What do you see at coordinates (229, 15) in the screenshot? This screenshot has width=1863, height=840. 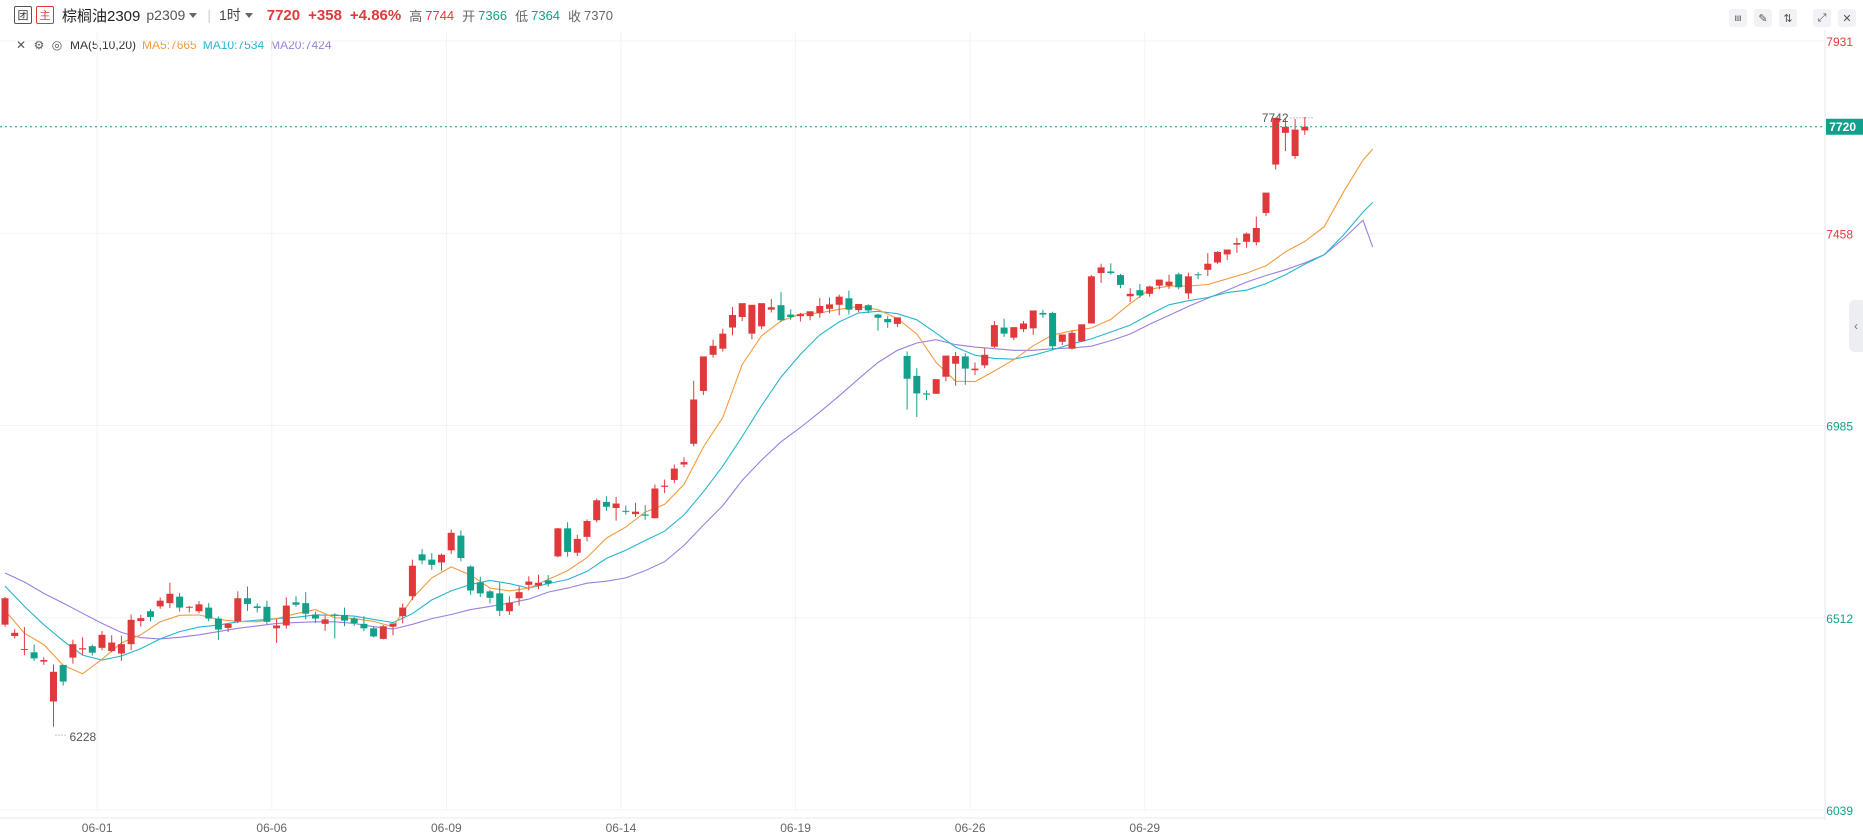 I see `interval-select: 1时` at bounding box center [229, 15].